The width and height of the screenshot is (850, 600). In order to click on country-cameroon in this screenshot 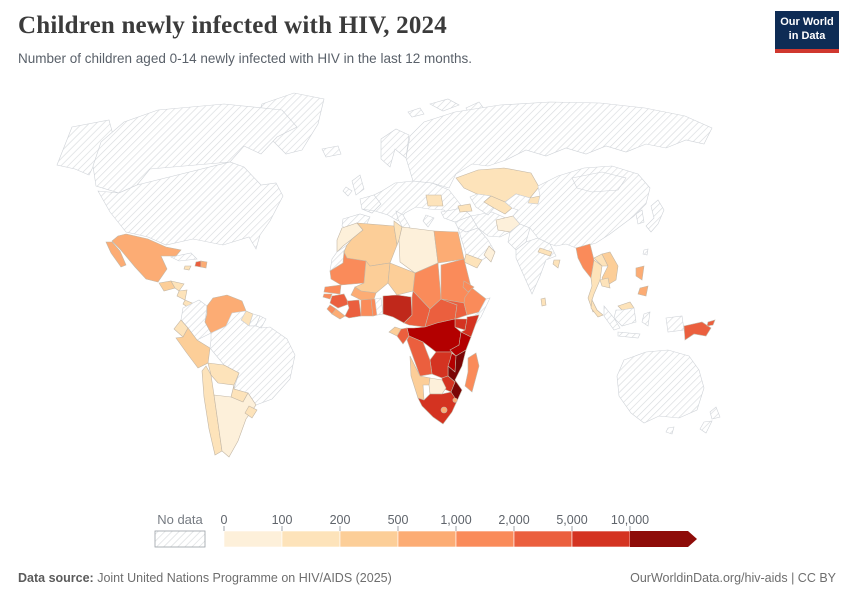, I will do `click(417, 309)`.